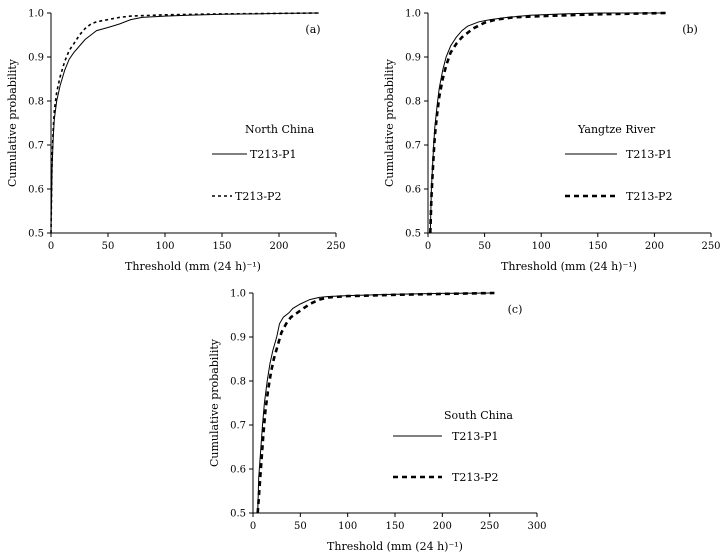 Image resolution: width=722 pixels, height=555 pixels. I want to click on panel-label: (b), so click(690, 29).